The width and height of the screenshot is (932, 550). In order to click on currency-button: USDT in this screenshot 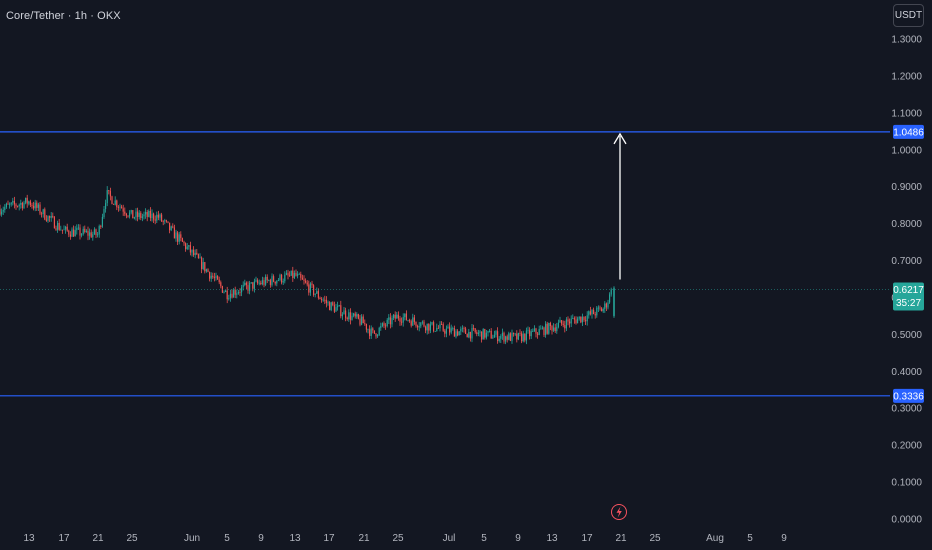, I will do `click(908, 15)`.